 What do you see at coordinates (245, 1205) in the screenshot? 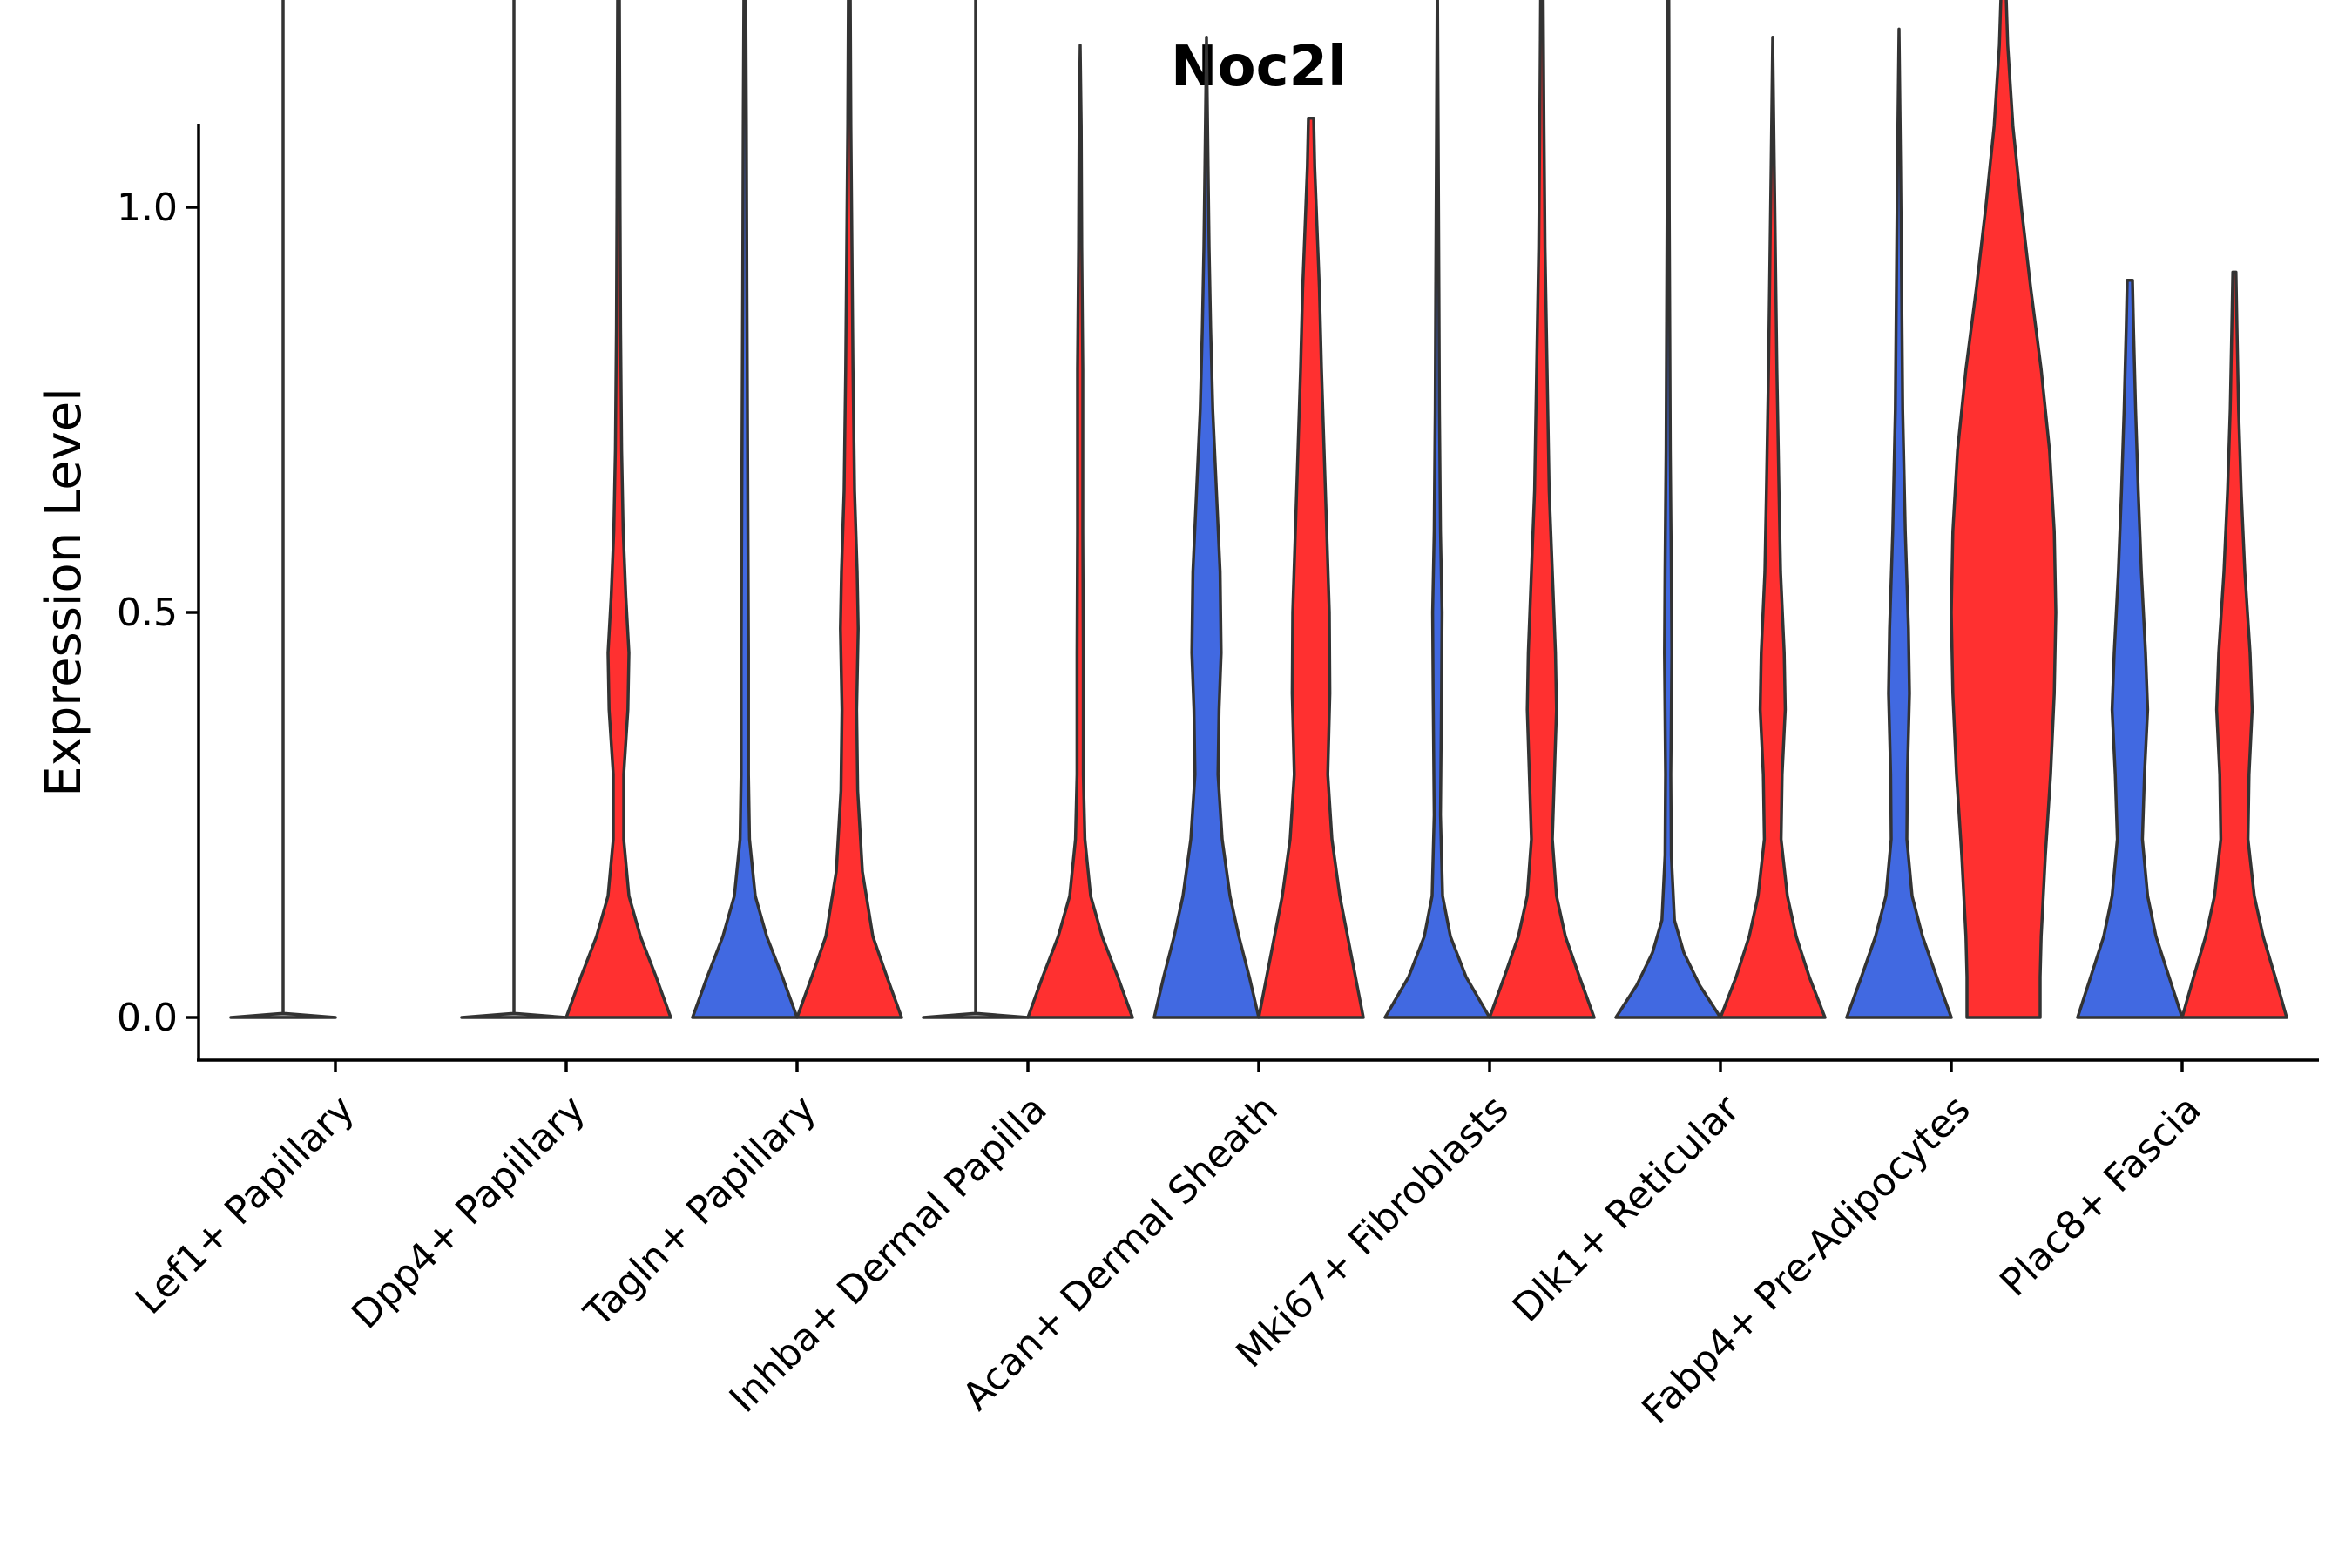
I see `x-tick-label: Lef1+ Papillary` at bounding box center [245, 1205].